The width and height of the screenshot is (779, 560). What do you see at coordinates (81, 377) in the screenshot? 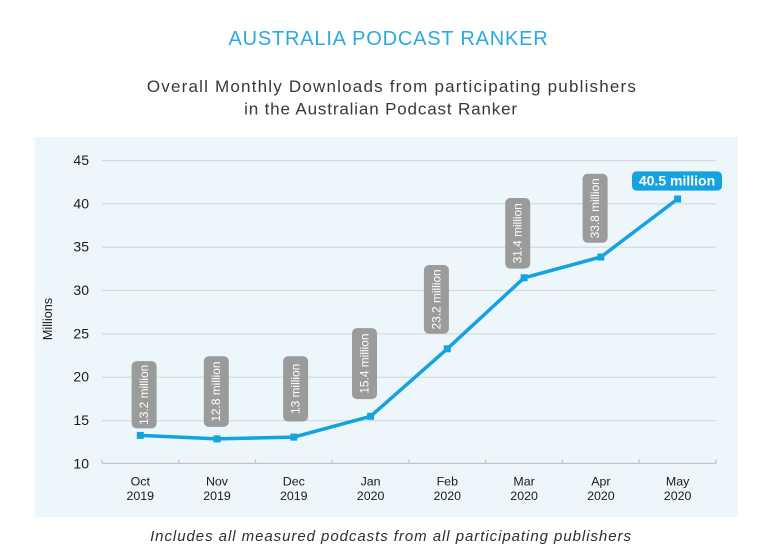
I see `svg-text: 20` at bounding box center [81, 377].